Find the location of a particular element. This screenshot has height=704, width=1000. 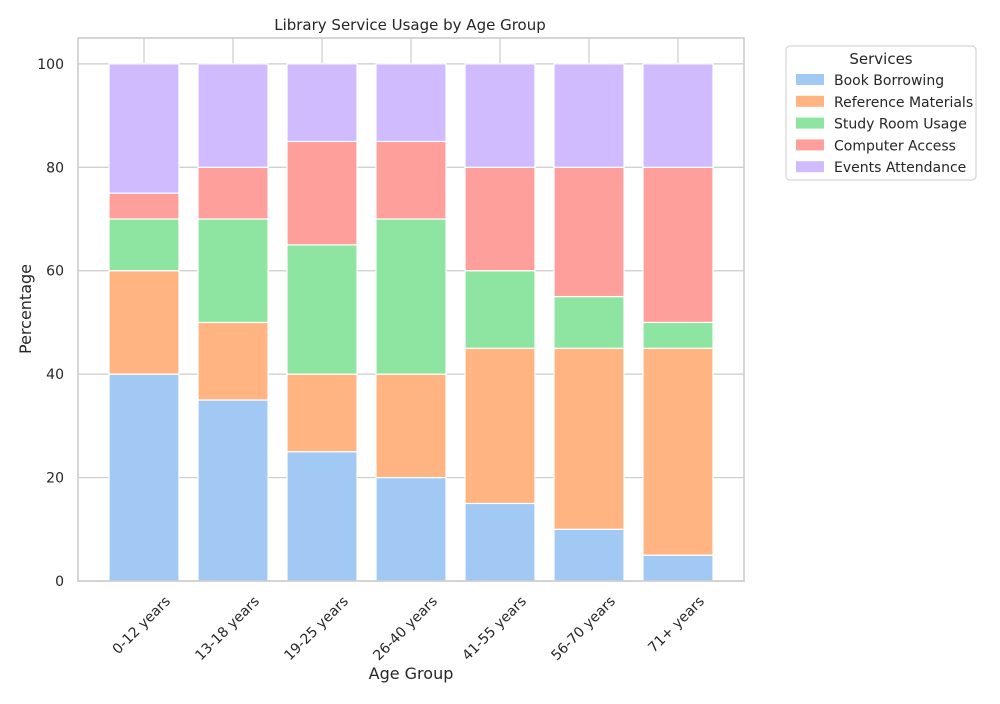

bar-segment-reference-materials: Reference Materials — 41-55 years: 30 is located at coordinates (500, 426).